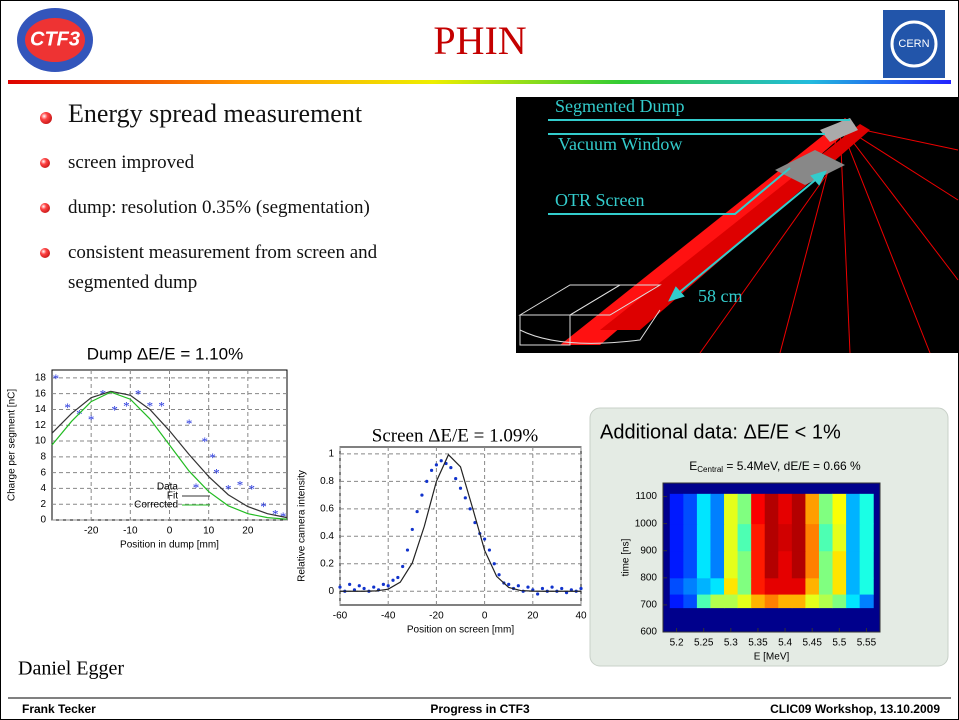 This screenshot has height=720, width=959. Describe the element at coordinates (41, 393) in the screenshot. I see `y-tick-label: 16` at that location.